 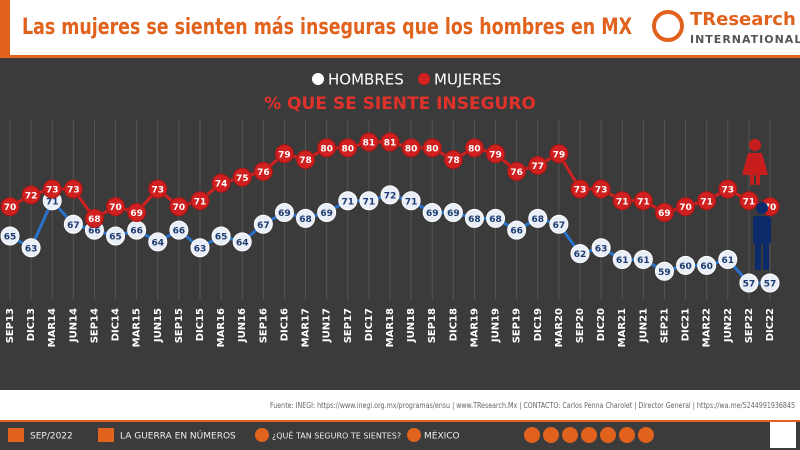 What do you see at coordinates (221, 327) in the screenshot?
I see `x-tick-label: MAR16` at bounding box center [221, 327].